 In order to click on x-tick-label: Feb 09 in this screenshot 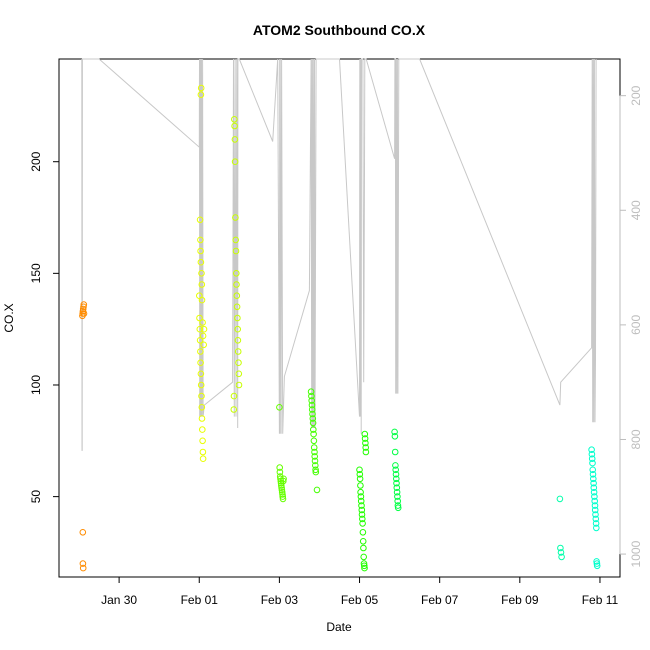, I will do `click(520, 600)`.